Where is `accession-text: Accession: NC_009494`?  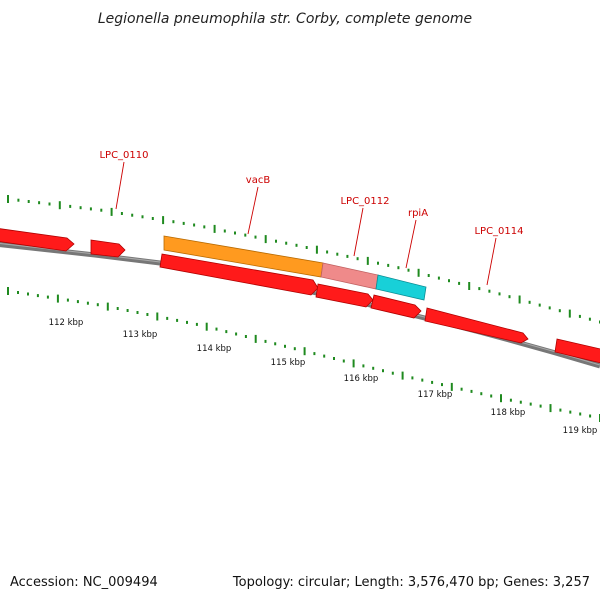 accession-text: Accession: NC_009494 is located at coordinates (84, 582).